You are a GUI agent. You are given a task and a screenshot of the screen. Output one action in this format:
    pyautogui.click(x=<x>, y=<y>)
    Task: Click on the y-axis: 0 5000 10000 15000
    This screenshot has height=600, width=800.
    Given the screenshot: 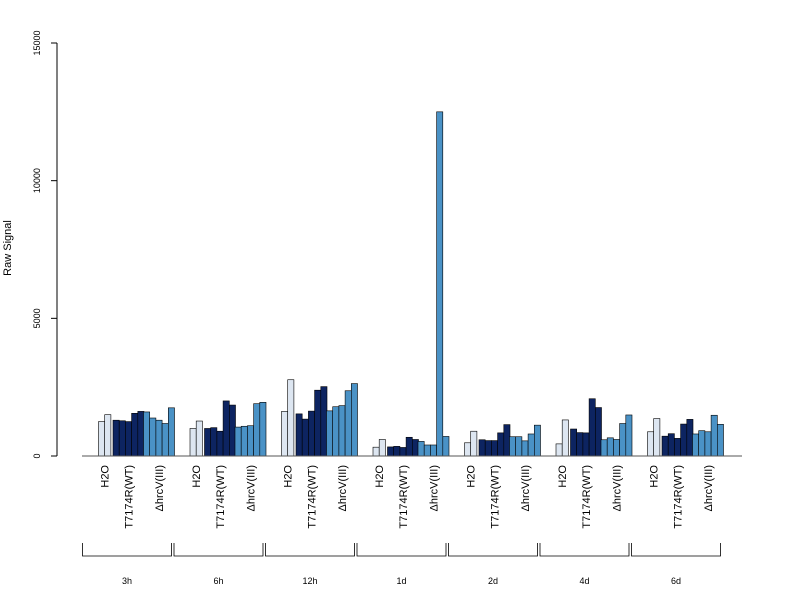 What is the action you would take?
    pyautogui.click(x=45, y=244)
    